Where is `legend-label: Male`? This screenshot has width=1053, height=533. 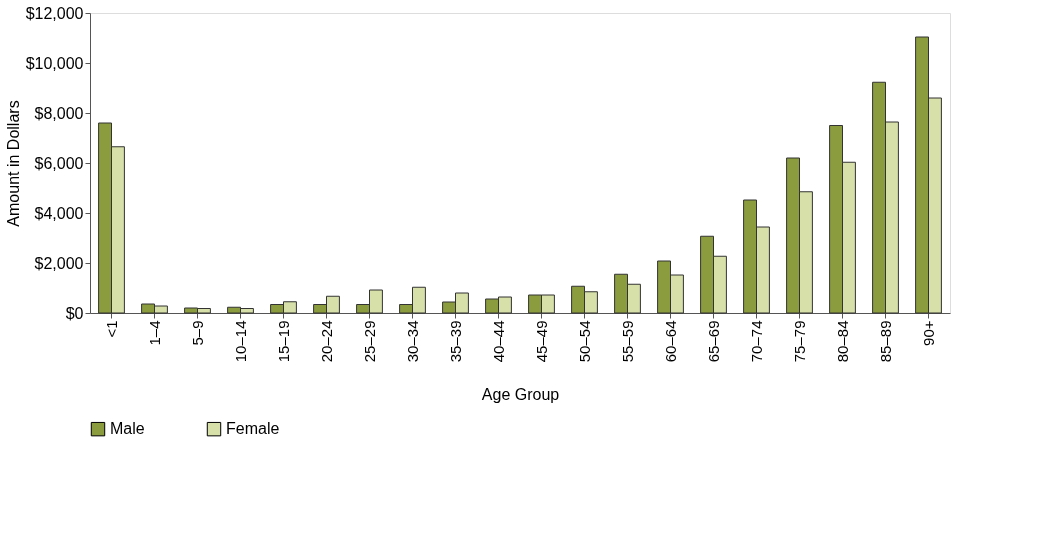
legend-label: Male is located at coordinates (127, 429).